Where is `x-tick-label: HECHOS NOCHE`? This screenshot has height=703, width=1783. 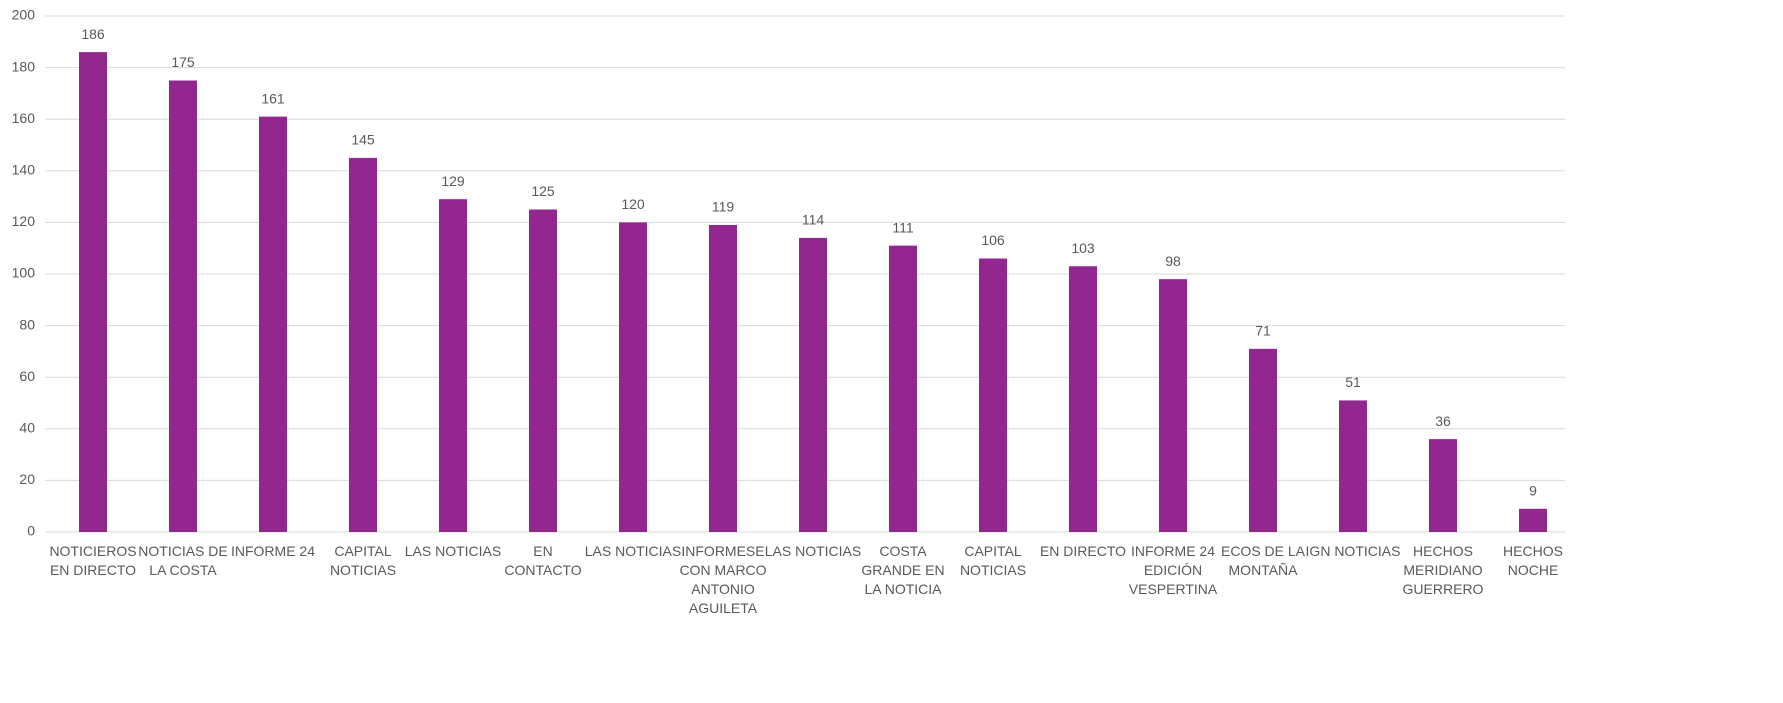
x-tick-label: HECHOS NOCHE is located at coordinates (1533, 560).